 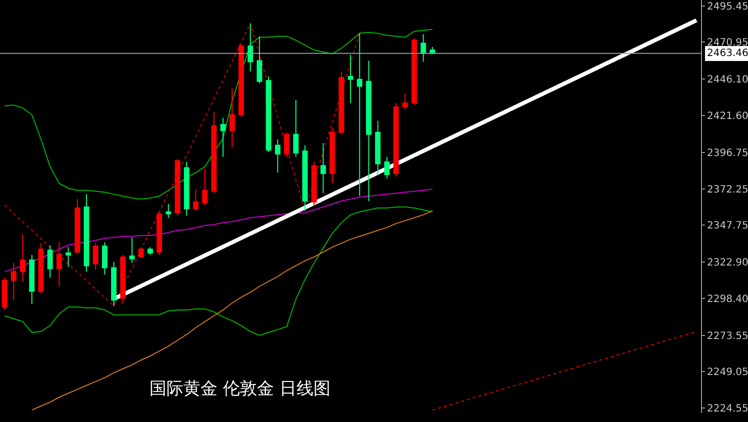 What do you see at coordinates (727, 80) in the screenshot?
I see `y-tick-label: 2446.10` at bounding box center [727, 80].